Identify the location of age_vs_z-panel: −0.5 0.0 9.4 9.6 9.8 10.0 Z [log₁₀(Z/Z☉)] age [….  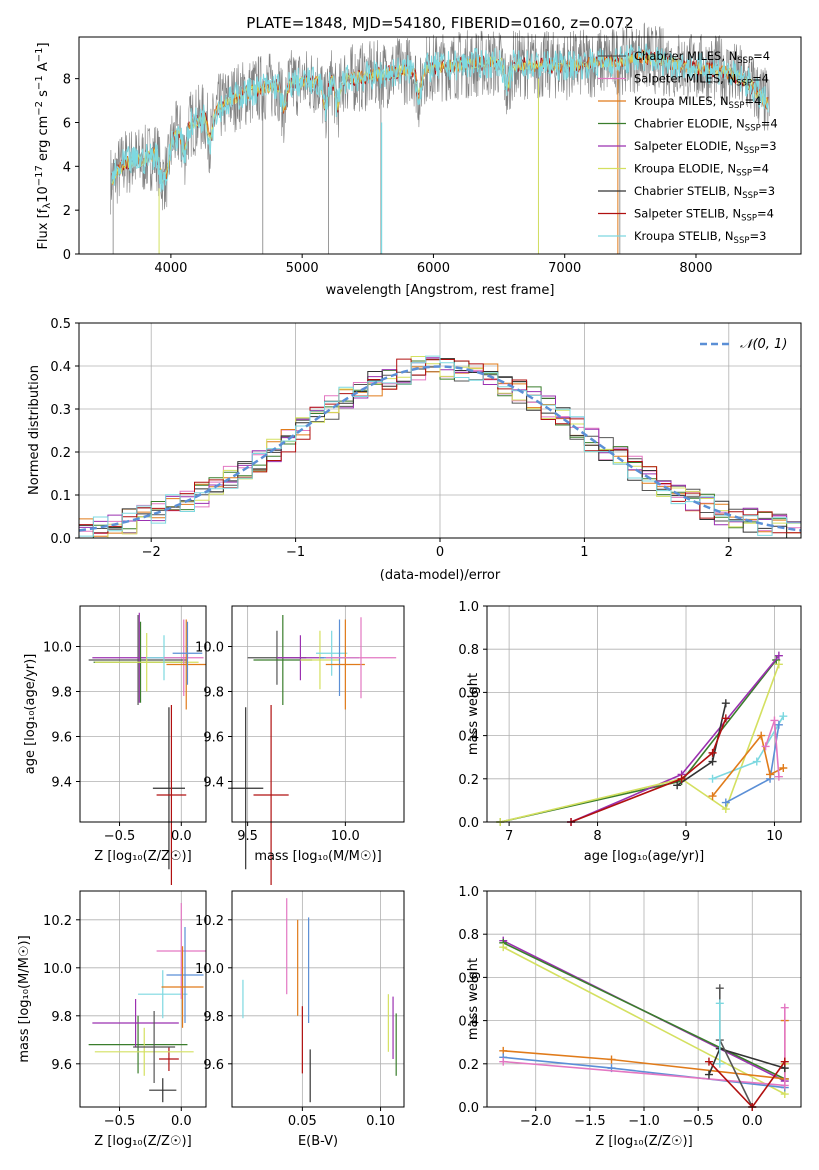
(115, 745).